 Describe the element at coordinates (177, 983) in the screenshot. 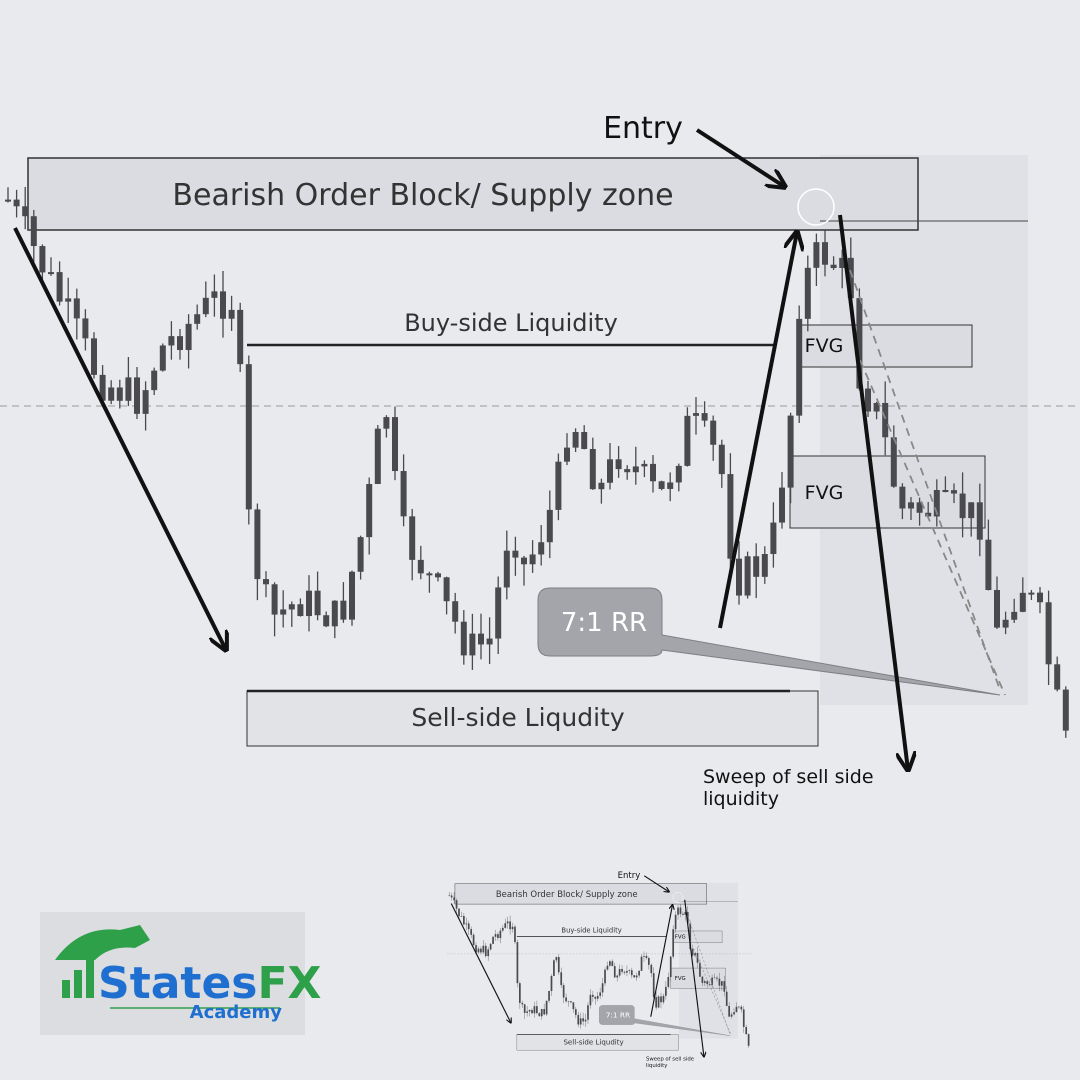

I see `logo-brand-a: States` at that location.